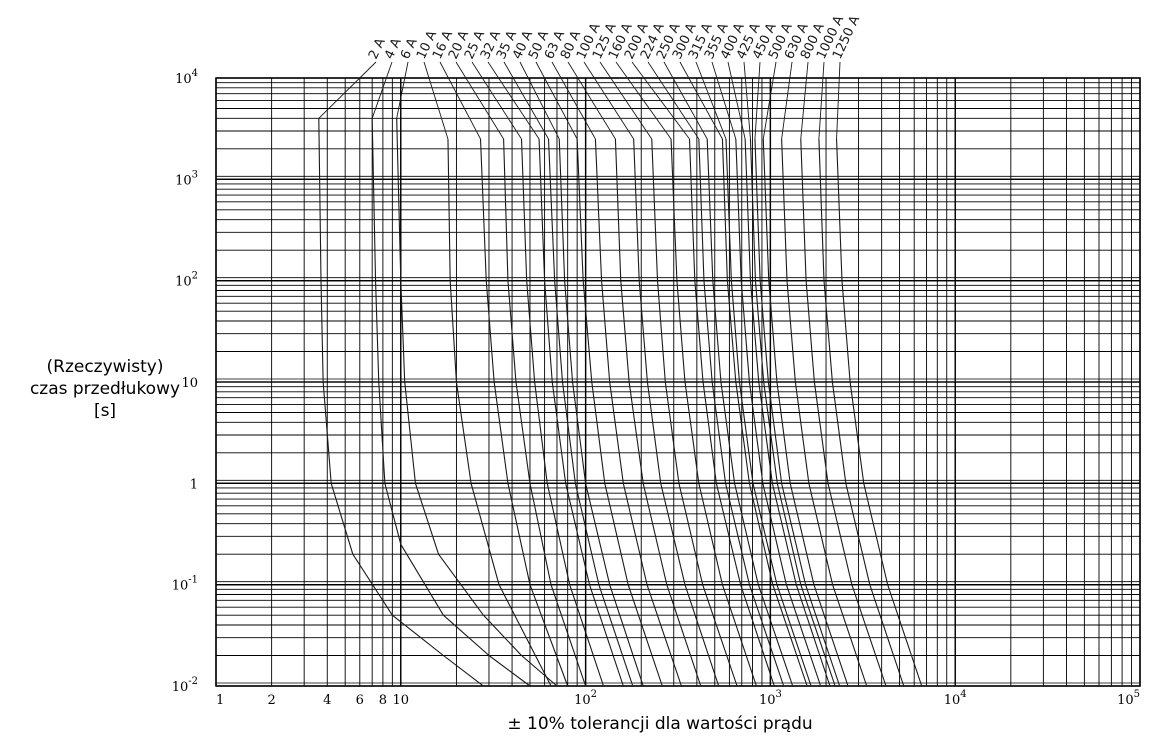 The width and height of the screenshot is (1160, 740). I want to click on y-axis-label-line-1: (Rzeczywisty), so click(105, 367).